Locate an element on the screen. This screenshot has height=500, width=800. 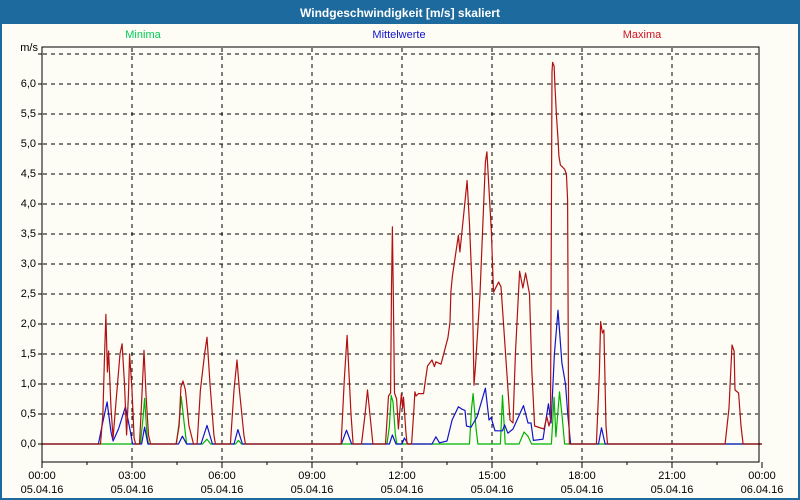
x-tick-label: 09:00 05.04.16 is located at coordinates (312, 483).